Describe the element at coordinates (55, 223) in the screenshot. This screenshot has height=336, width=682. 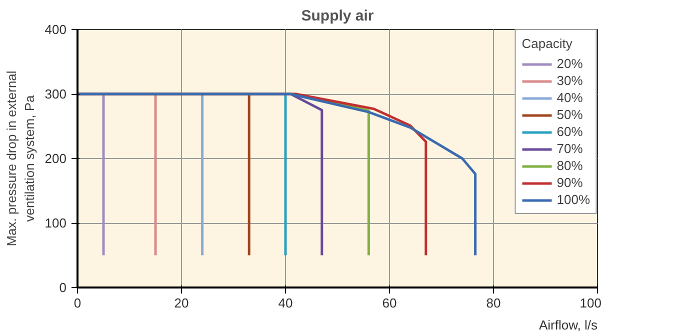
I see `y-tick-label: 100` at that location.